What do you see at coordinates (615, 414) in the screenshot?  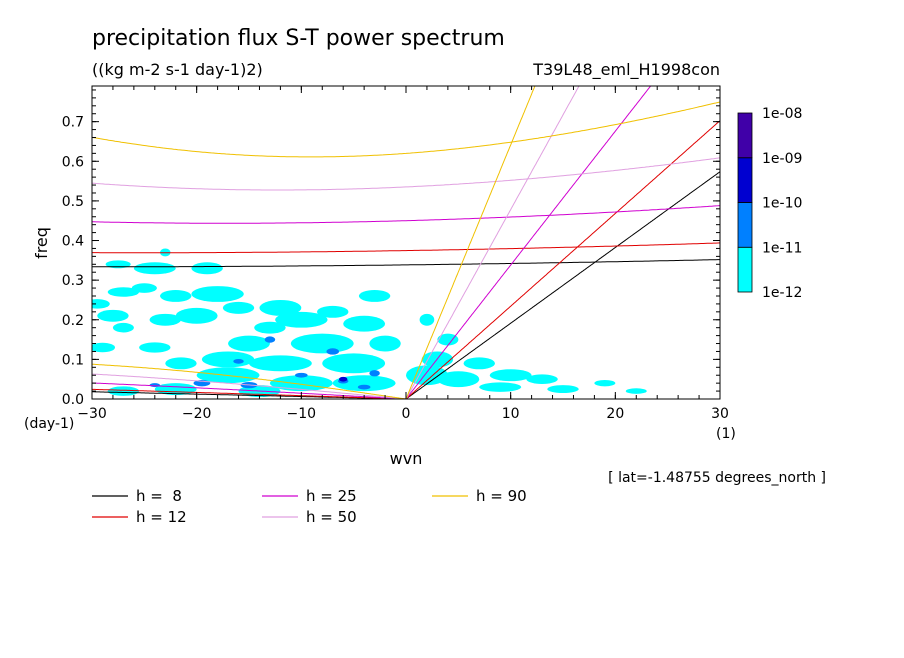 I see `x-tick-label: 20` at bounding box center [615, 414].